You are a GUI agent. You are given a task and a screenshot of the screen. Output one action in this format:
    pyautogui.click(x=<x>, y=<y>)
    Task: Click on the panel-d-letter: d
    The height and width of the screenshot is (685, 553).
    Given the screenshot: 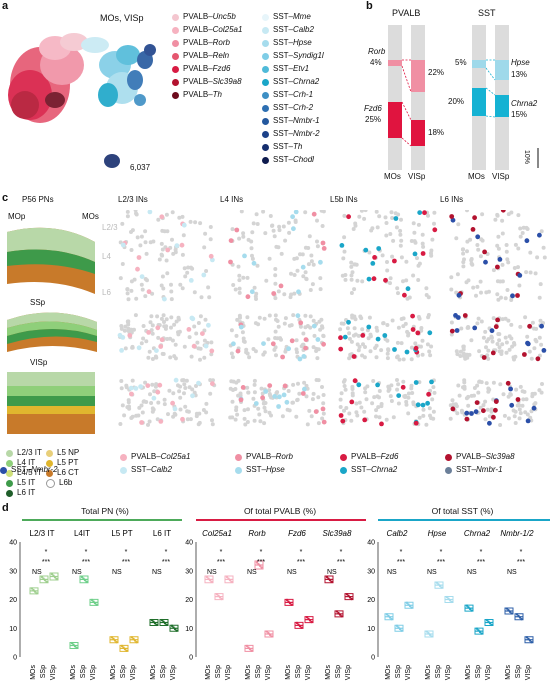 What is the action you would take?
    pyautogui.click(x=5, y=508)
    